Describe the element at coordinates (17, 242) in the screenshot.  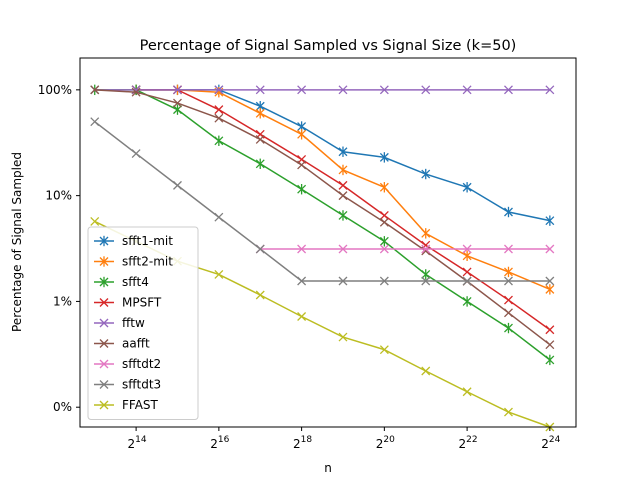
I see `y-axis-label: Percentage of Signal Sampled` at that location.